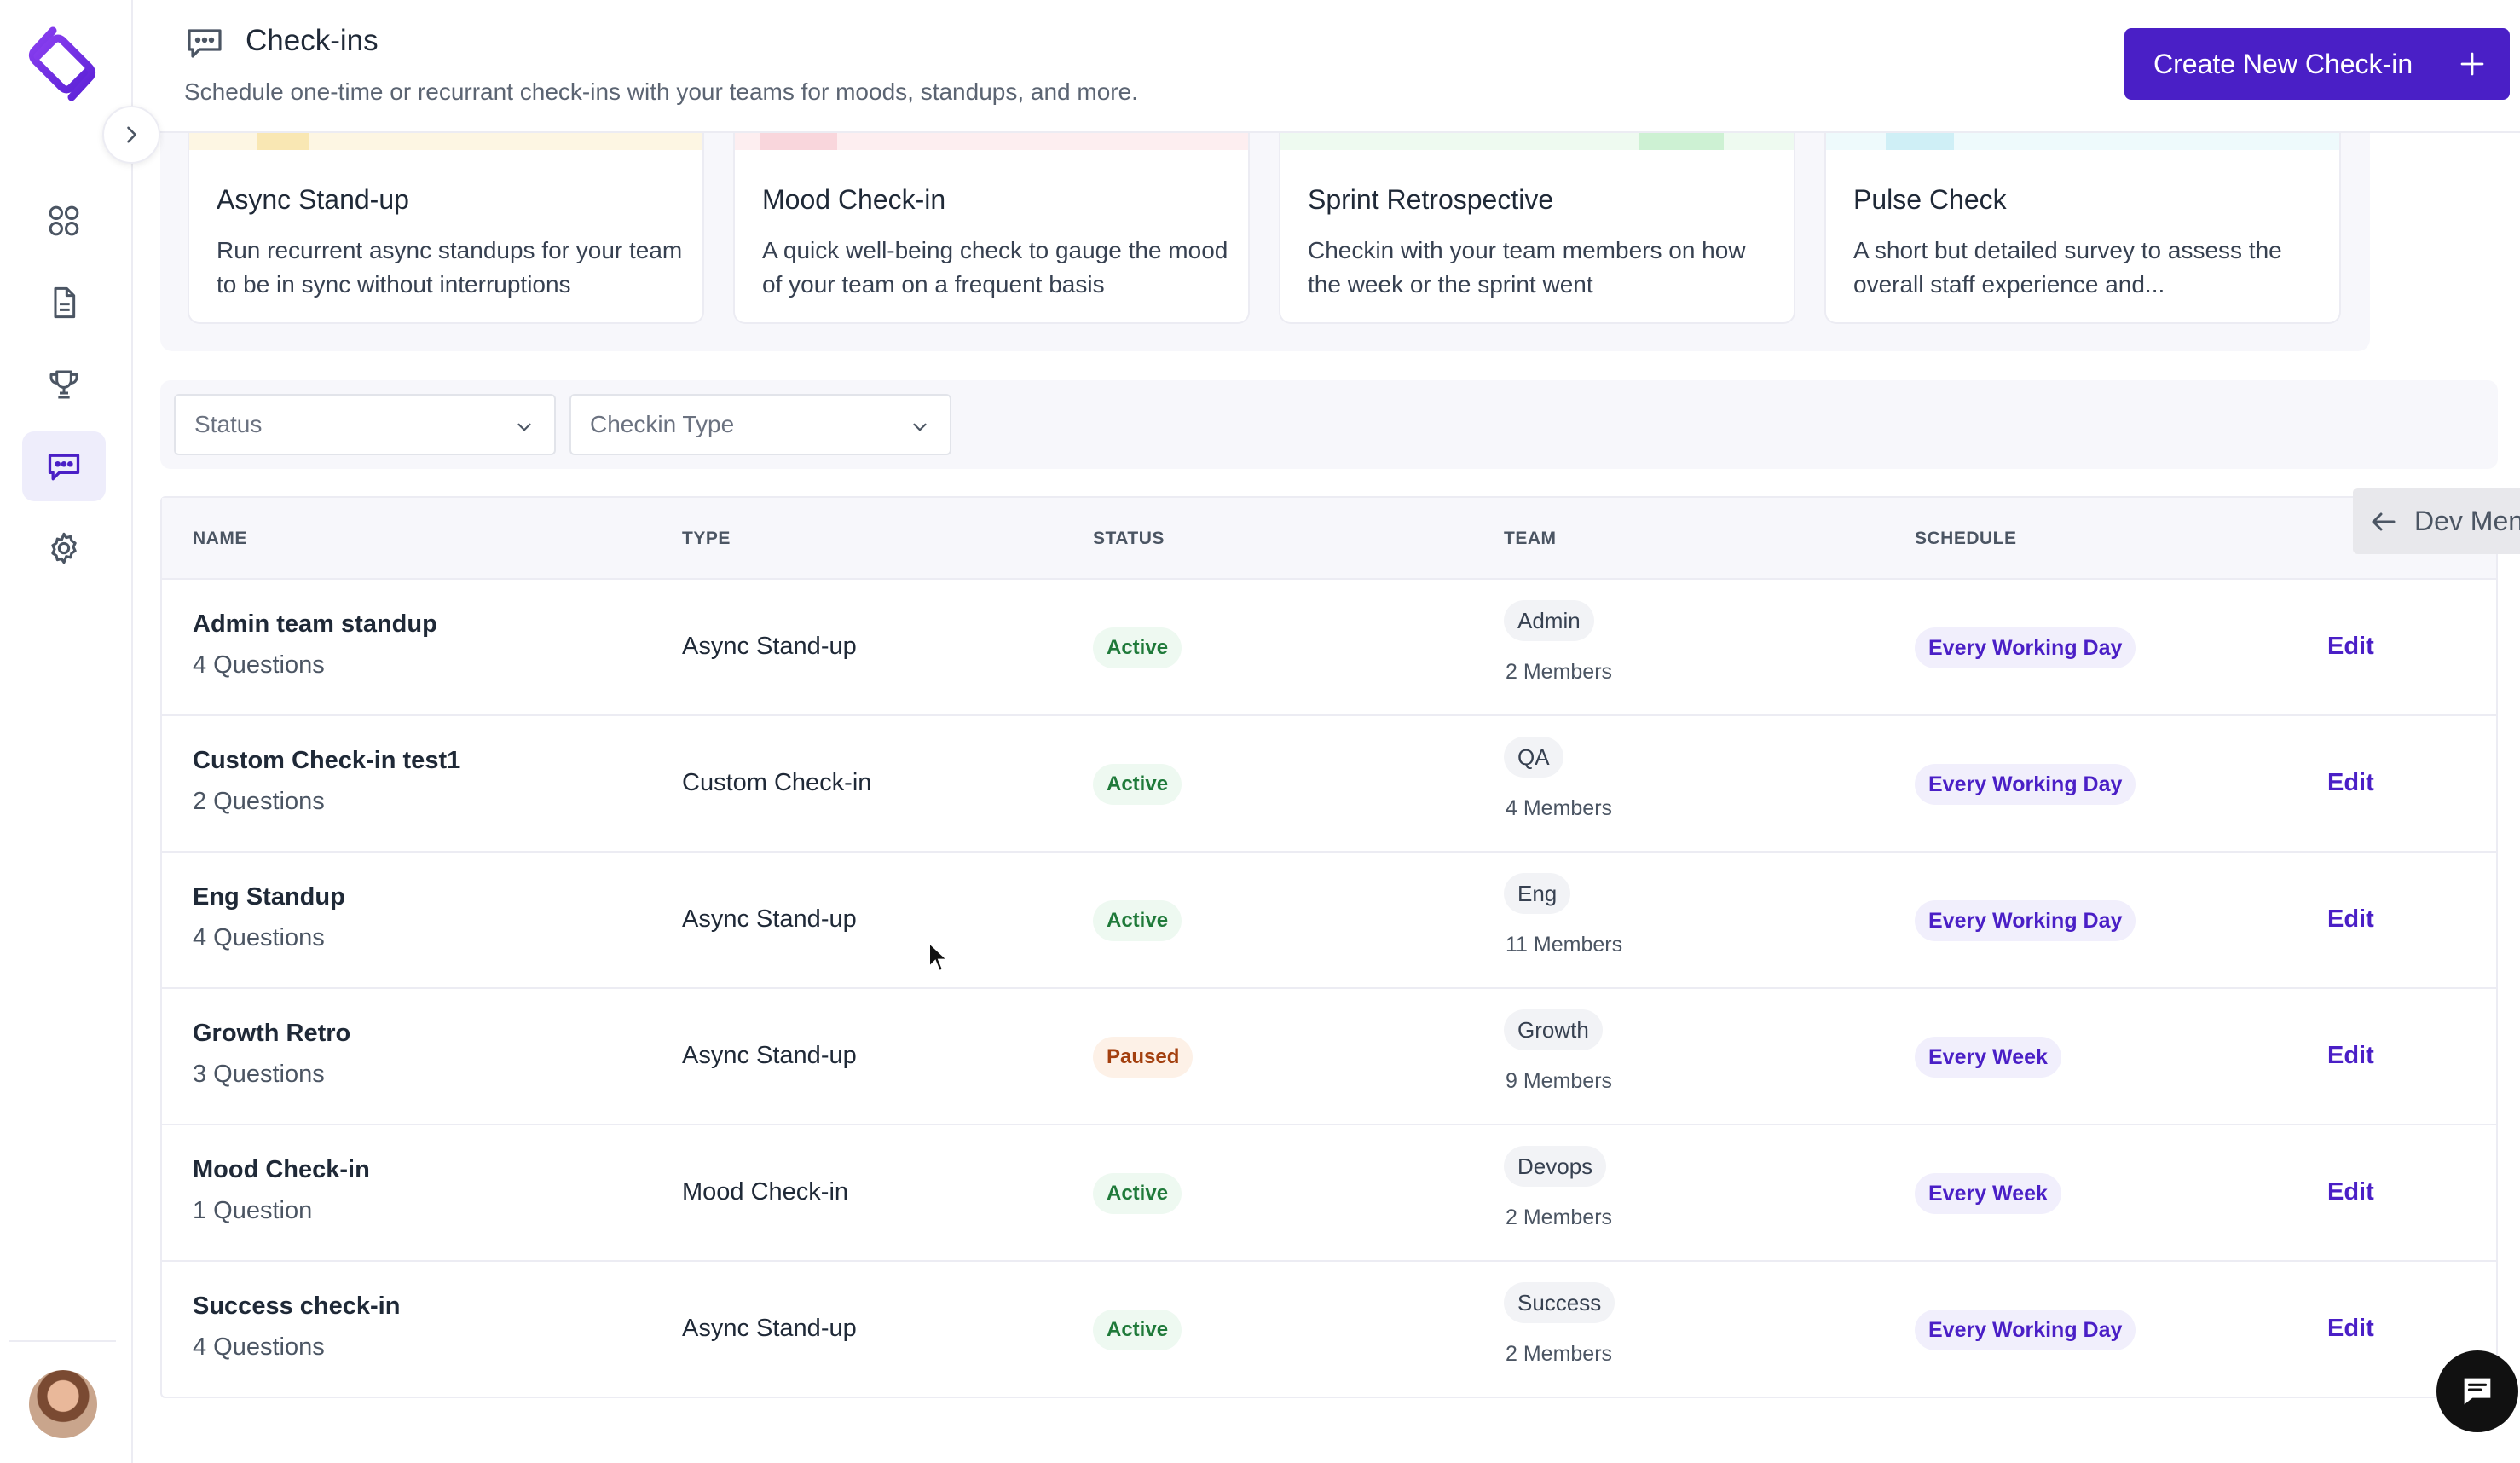  I want to click on question-count: 3 Questions, so click(259, 1074).